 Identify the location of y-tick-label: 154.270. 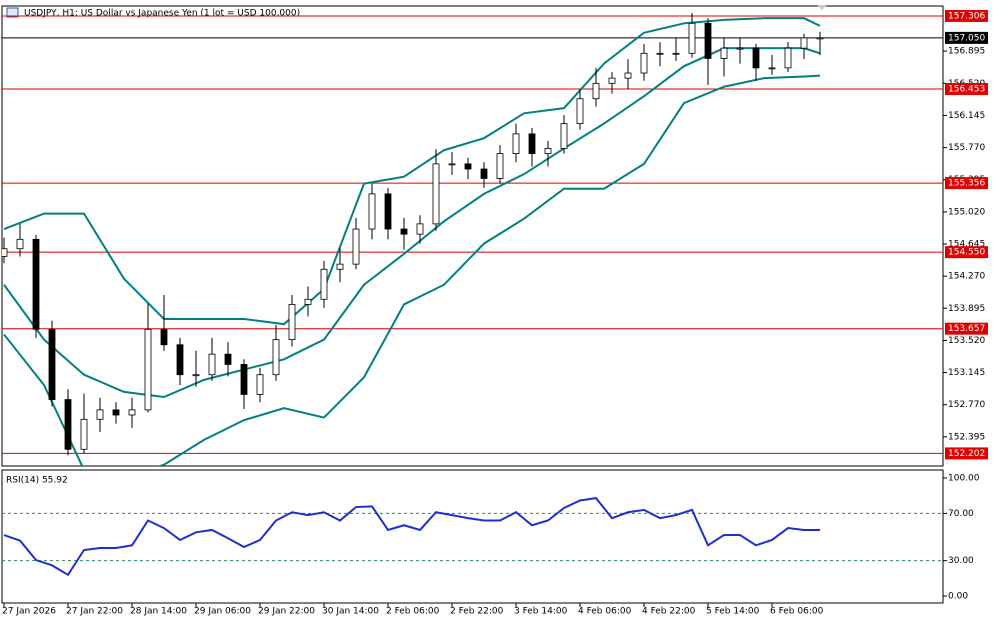
(966, 277).